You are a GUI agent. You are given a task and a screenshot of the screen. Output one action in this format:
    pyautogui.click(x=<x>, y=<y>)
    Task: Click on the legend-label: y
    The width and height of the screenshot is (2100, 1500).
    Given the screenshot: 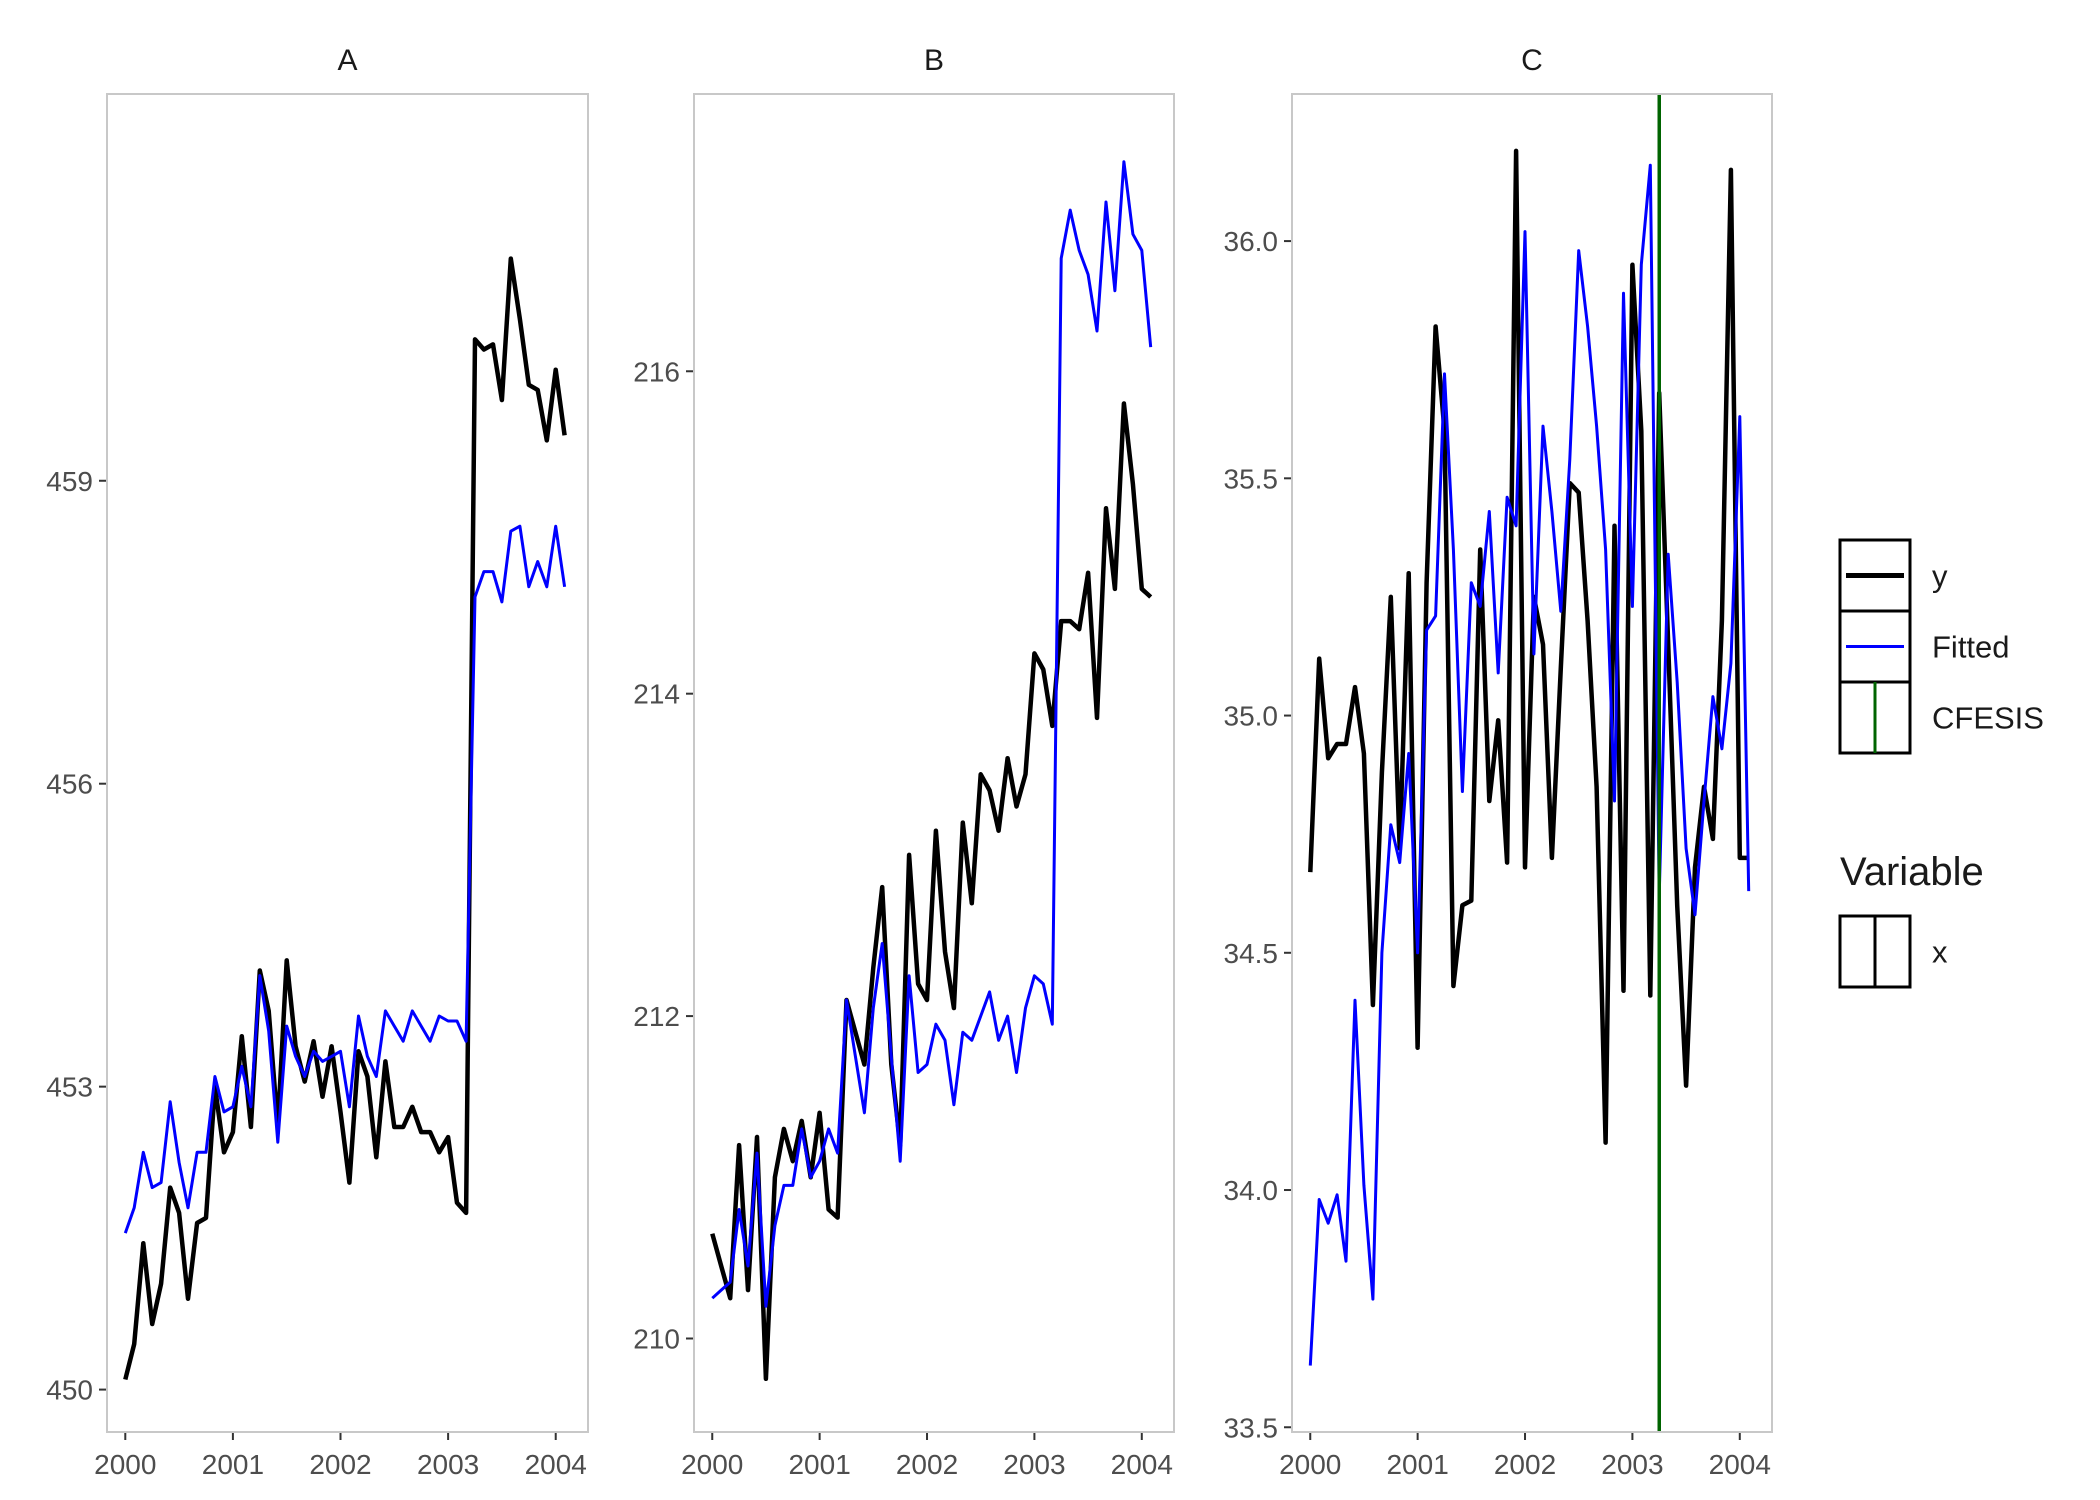 What is the action you would take?
    pyautogui.click(x=1940, y=576)
    